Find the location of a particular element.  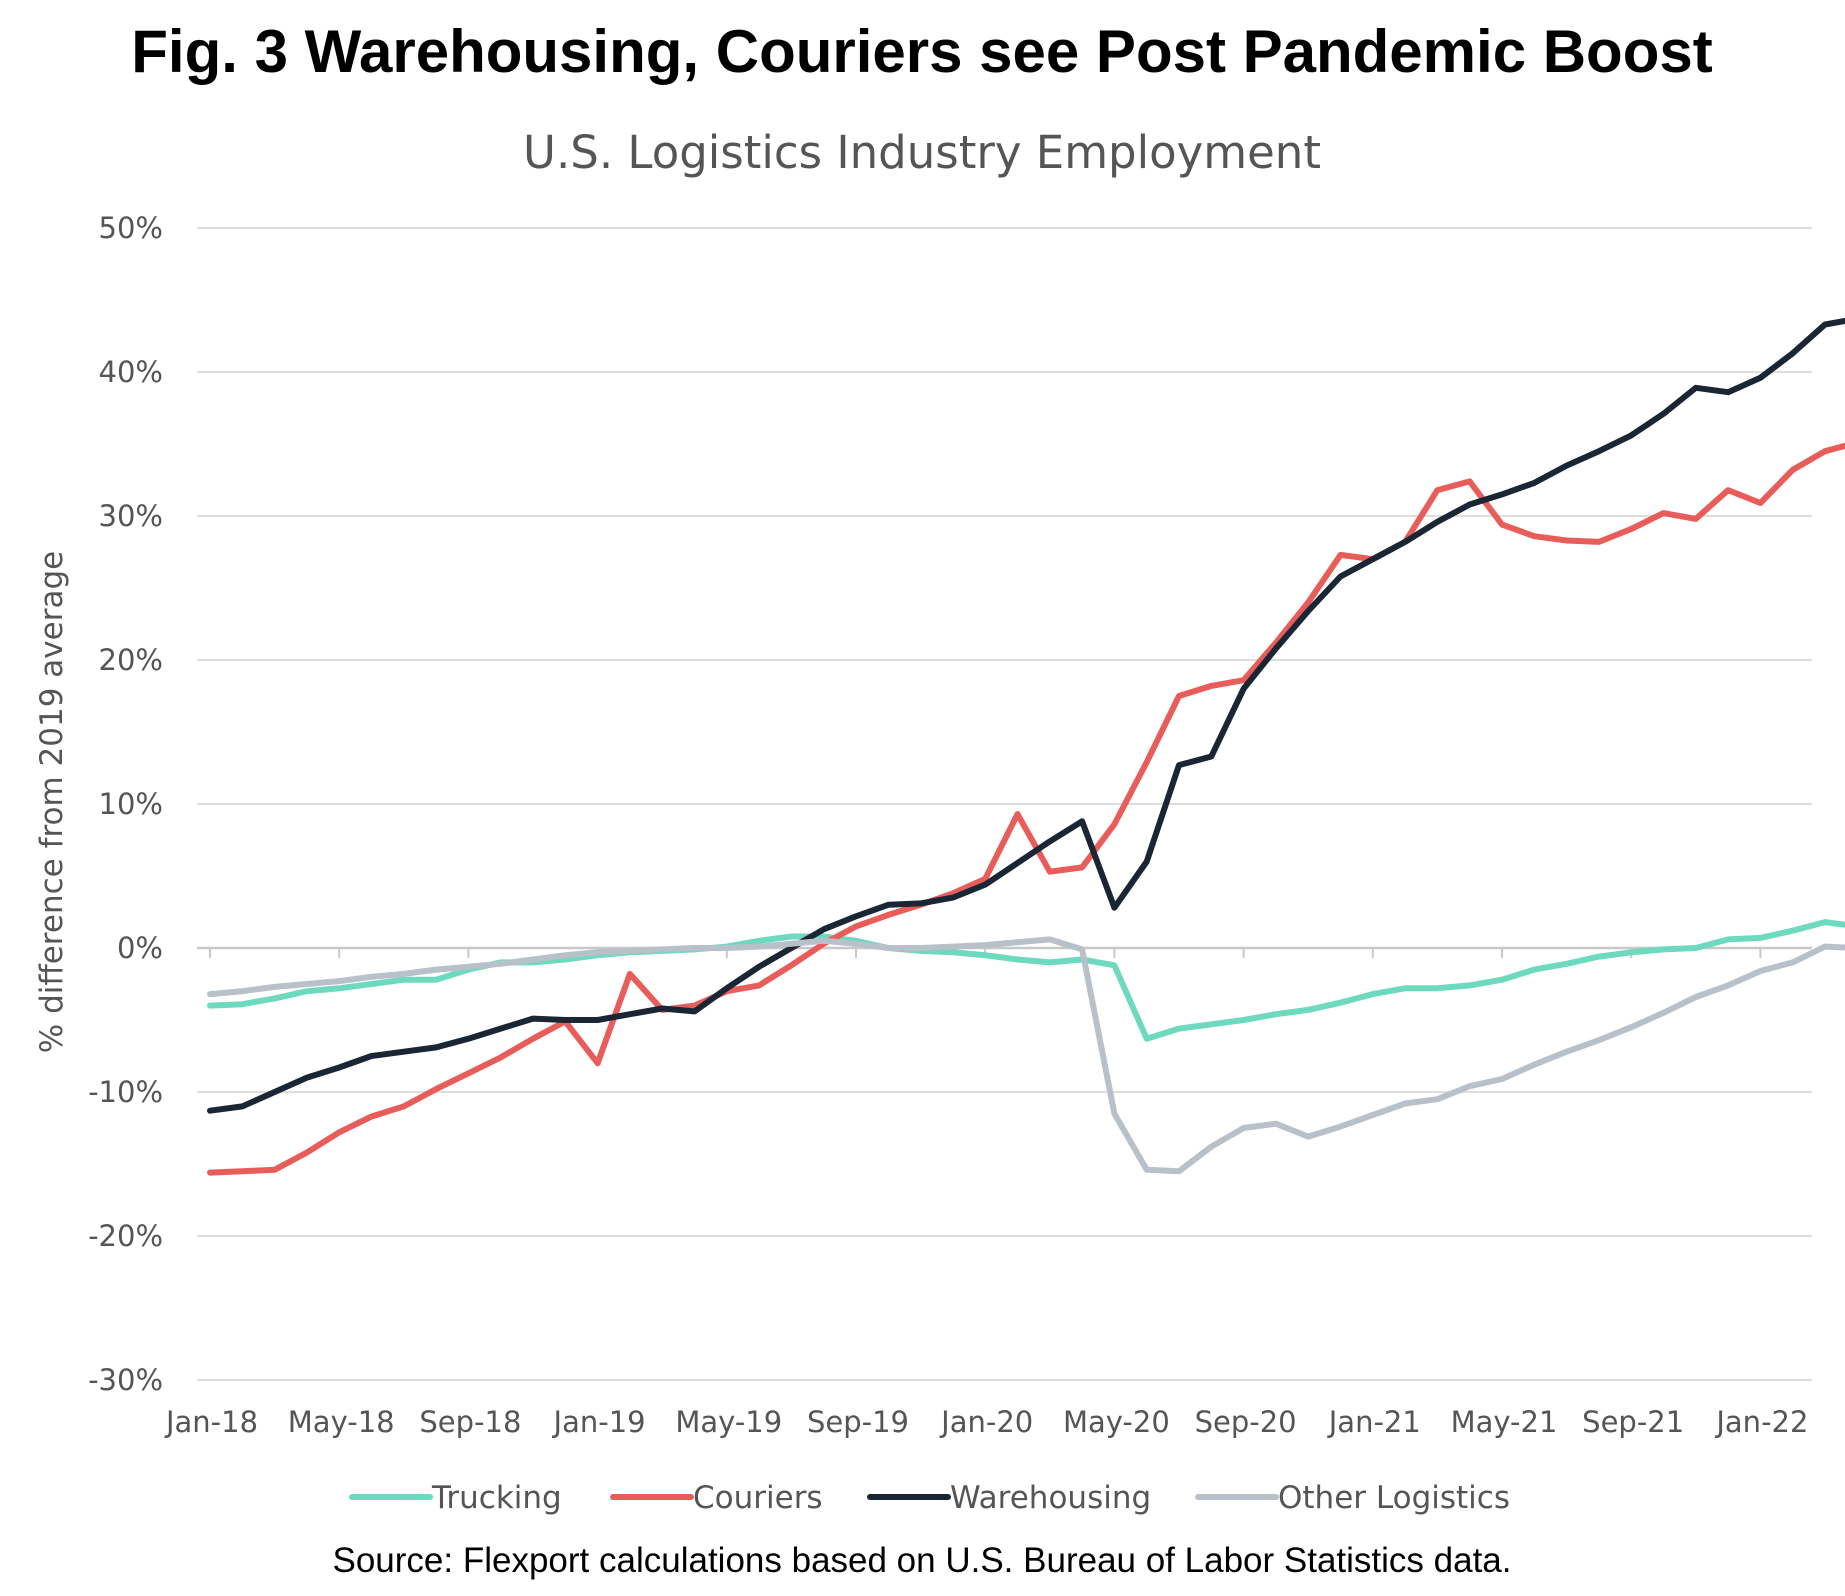

x-tick-label: May-19 is located at coordinates (728, 1422).